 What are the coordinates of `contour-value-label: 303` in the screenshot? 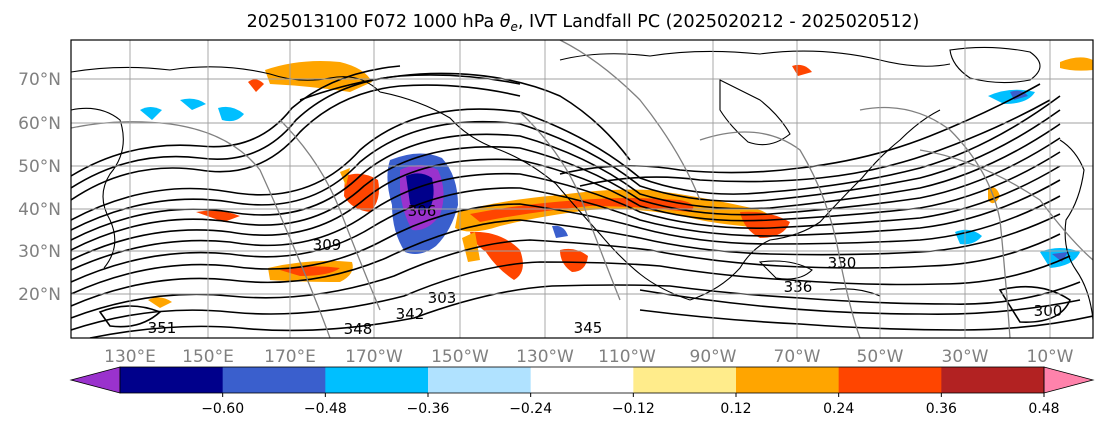 It's located at (442, 298).